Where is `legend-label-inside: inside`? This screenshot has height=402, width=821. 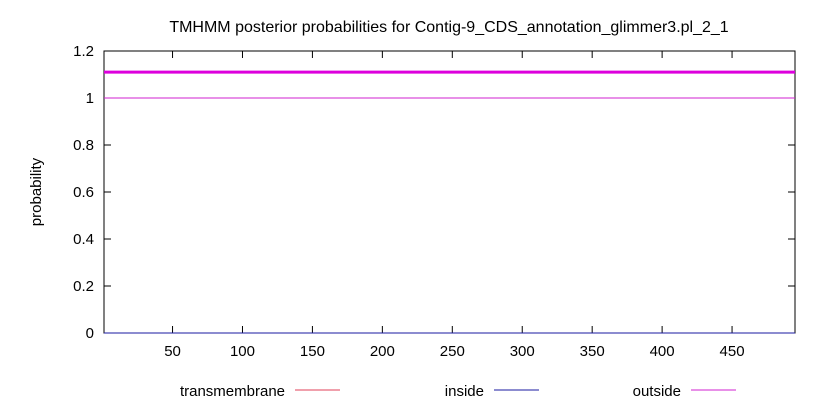
legend-label-inside: inside is located at coordinates (464, 391).